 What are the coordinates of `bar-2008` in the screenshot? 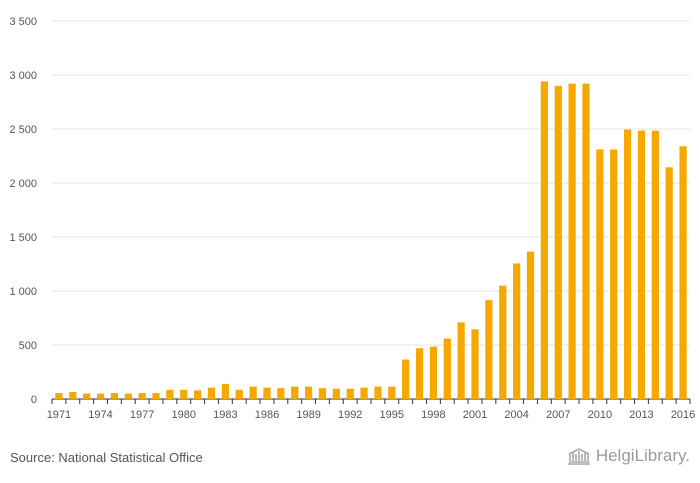 It's located at (572, 241).